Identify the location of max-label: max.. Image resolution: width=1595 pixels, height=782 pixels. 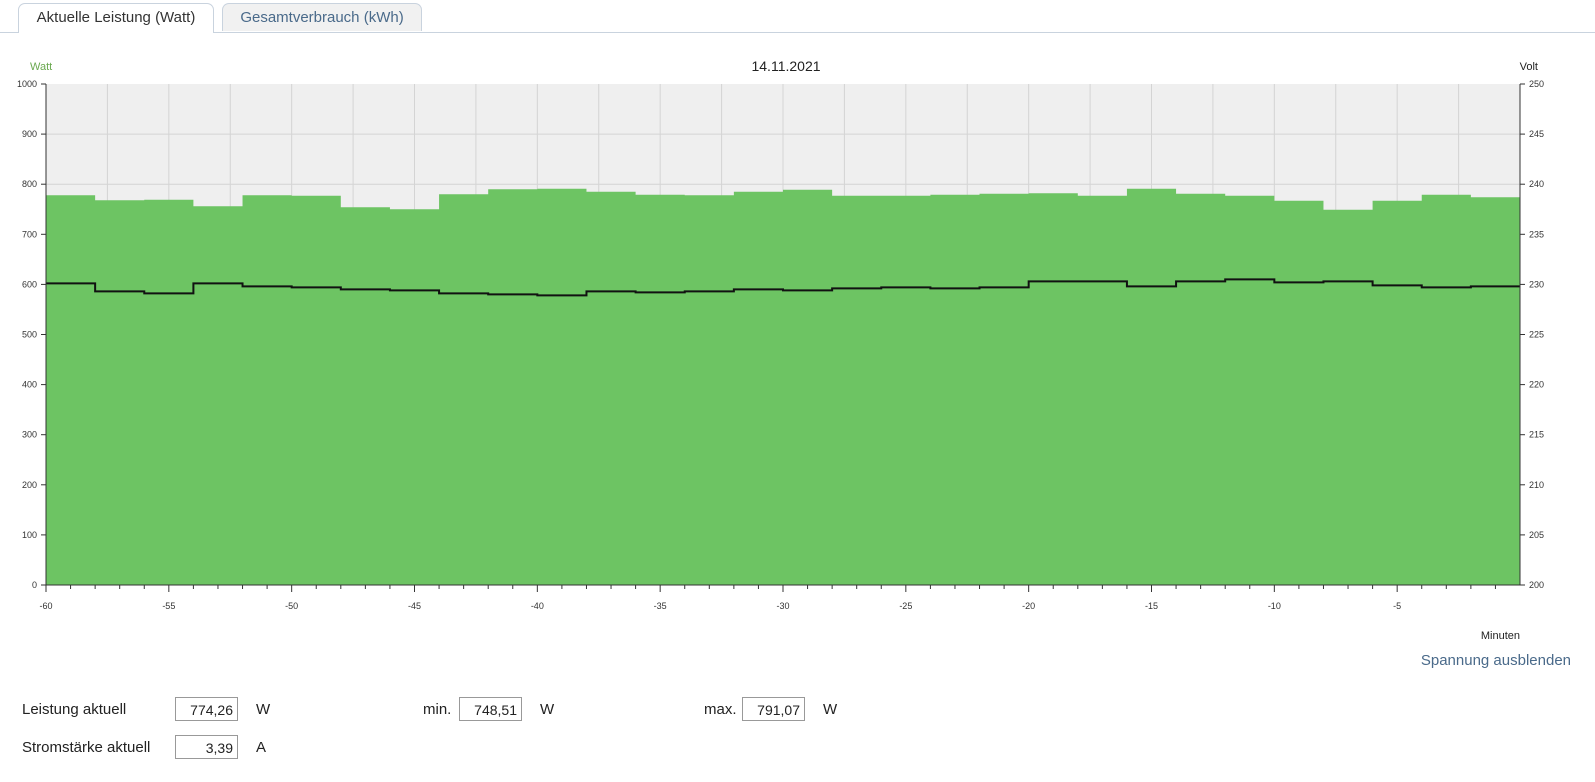
(720, 709).